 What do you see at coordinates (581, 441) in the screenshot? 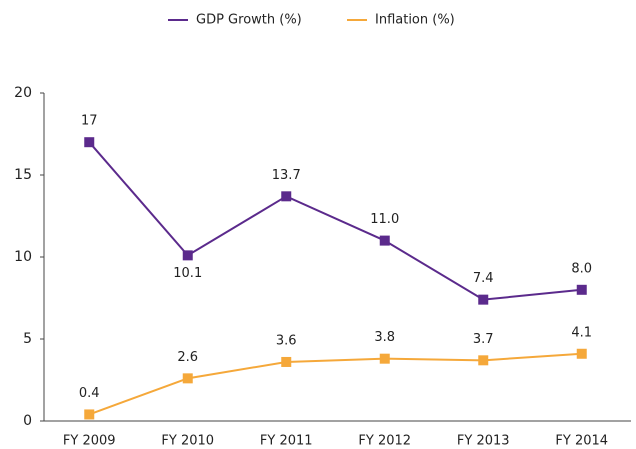
I see `x-tick-label: FY 2014` at bounding box center [581, 441].